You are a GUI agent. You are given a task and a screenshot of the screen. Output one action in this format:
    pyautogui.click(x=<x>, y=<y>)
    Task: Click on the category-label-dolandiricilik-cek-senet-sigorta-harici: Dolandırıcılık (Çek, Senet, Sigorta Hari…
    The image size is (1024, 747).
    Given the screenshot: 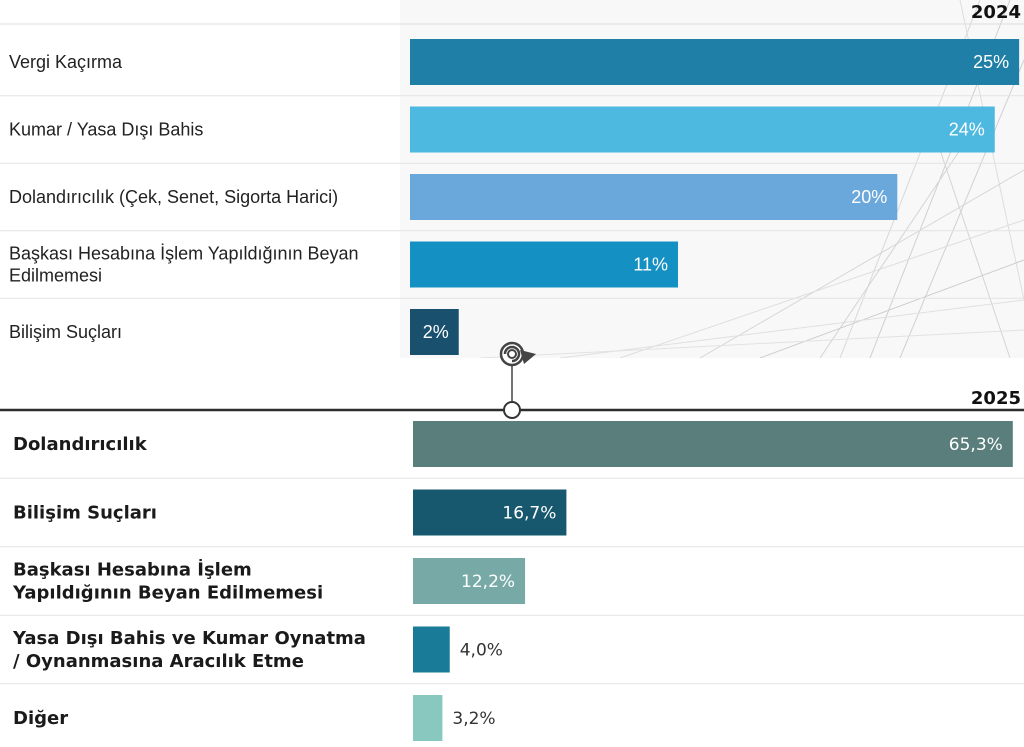 What is the action you would take?
    pyautogui.click(x=173, y=197)
    